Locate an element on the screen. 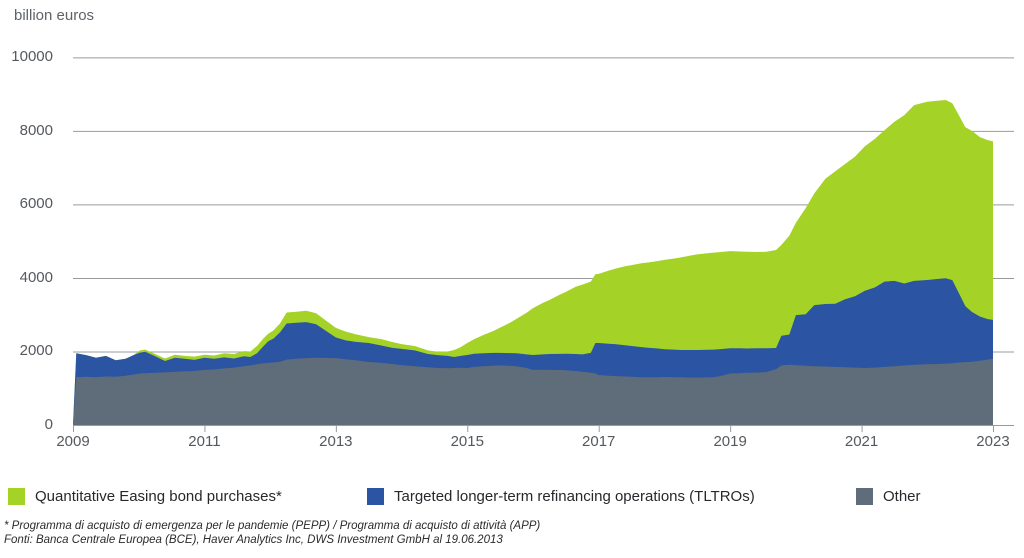  x-tick-label-2013: 2013 is located at coordinates (336, 441).